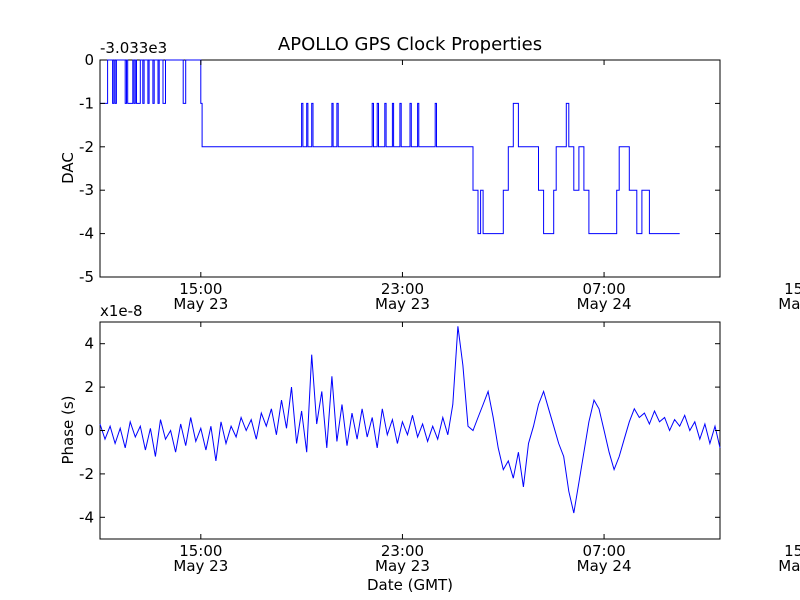  Describe the element at coordinates (86, 190) in the screenshot. I see `y-tick-label: -3` at that location.